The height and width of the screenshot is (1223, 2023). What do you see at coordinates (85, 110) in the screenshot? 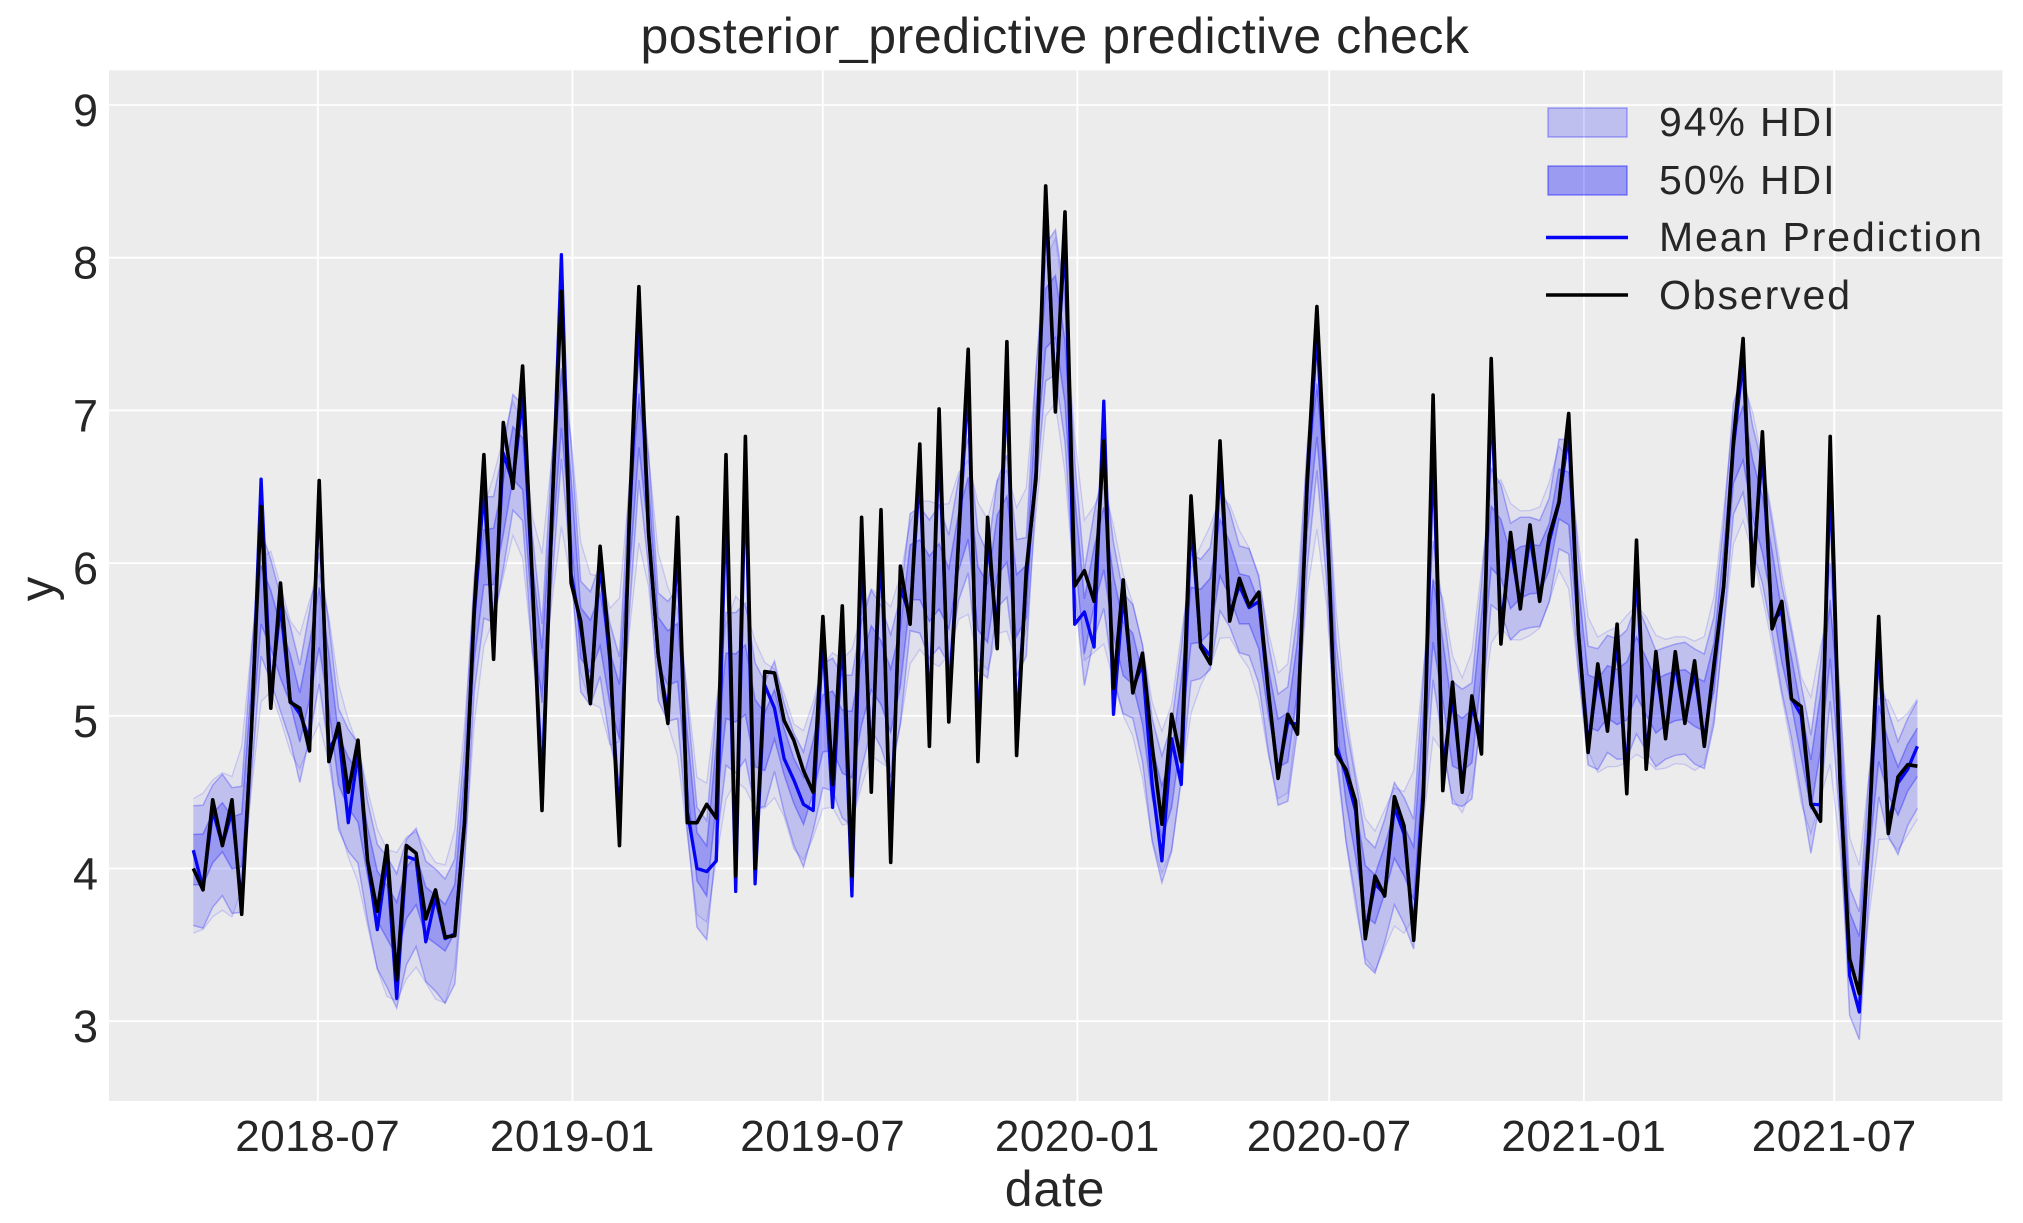
I see `svg-text: 9` at bounding box center [85, 110].